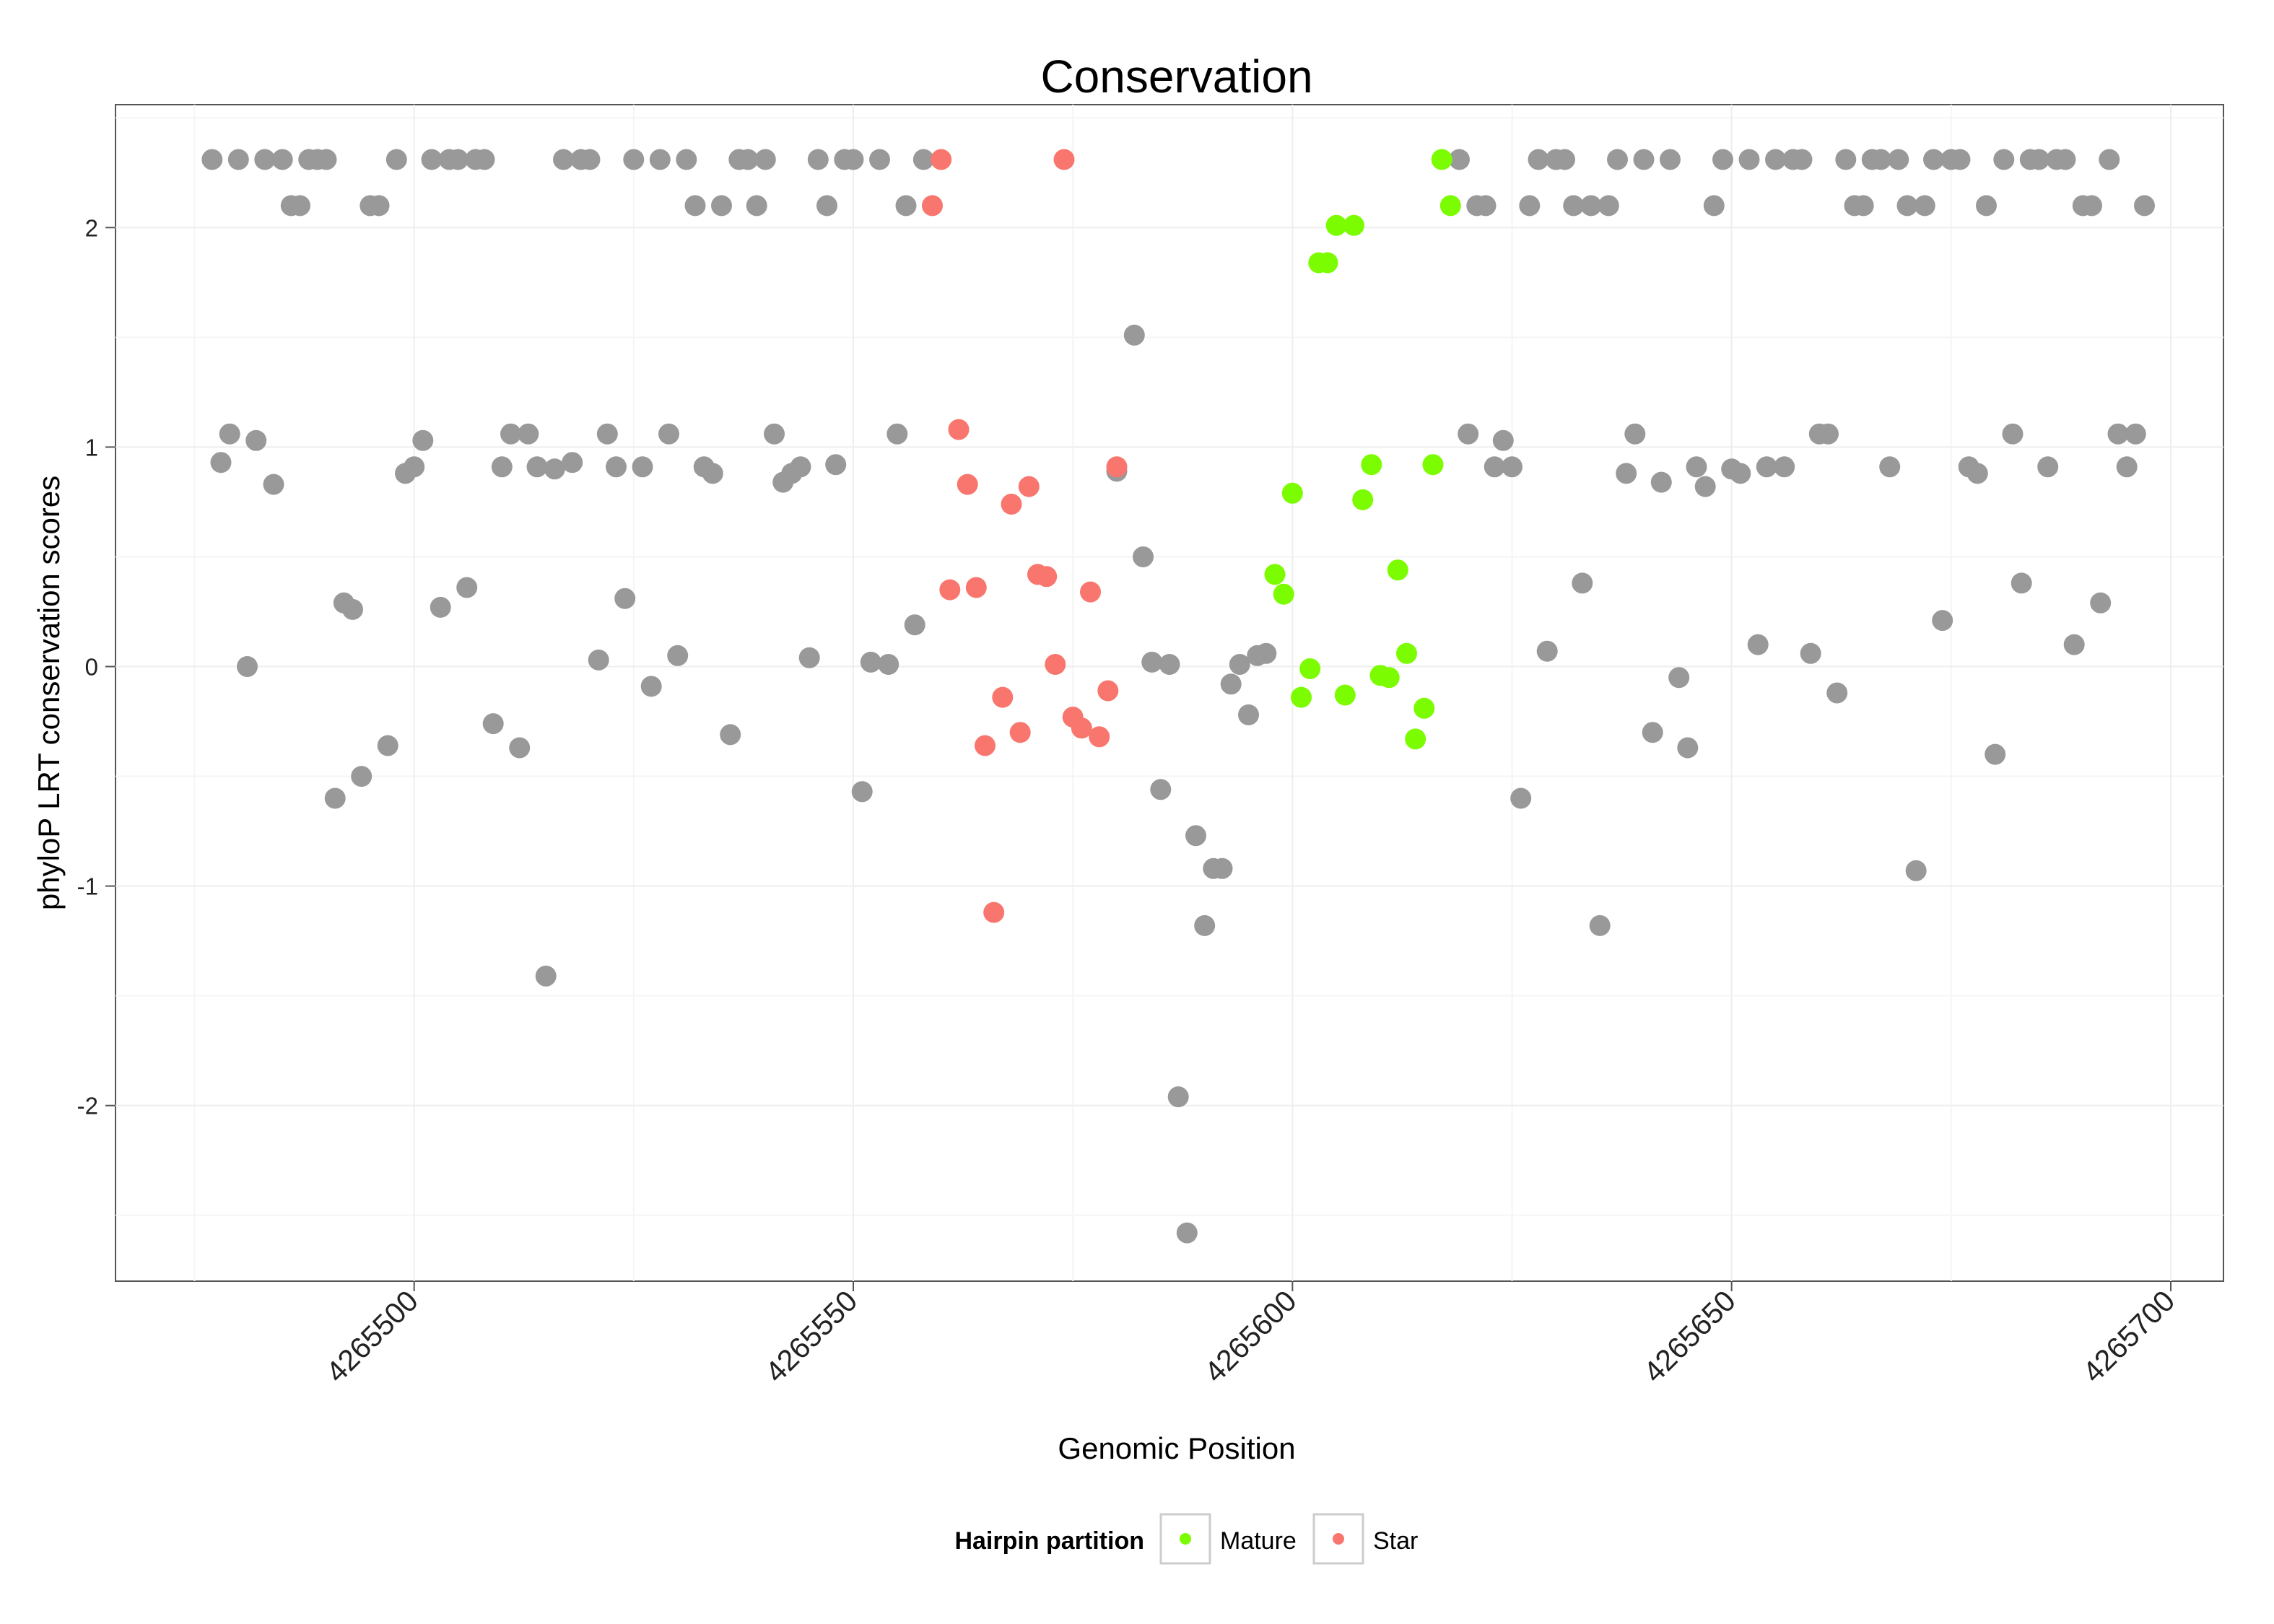  What do you see at coordinates (92, 667) in the screenshot?
I see `y-tick-label: 0` at bounding box center [92, 667].